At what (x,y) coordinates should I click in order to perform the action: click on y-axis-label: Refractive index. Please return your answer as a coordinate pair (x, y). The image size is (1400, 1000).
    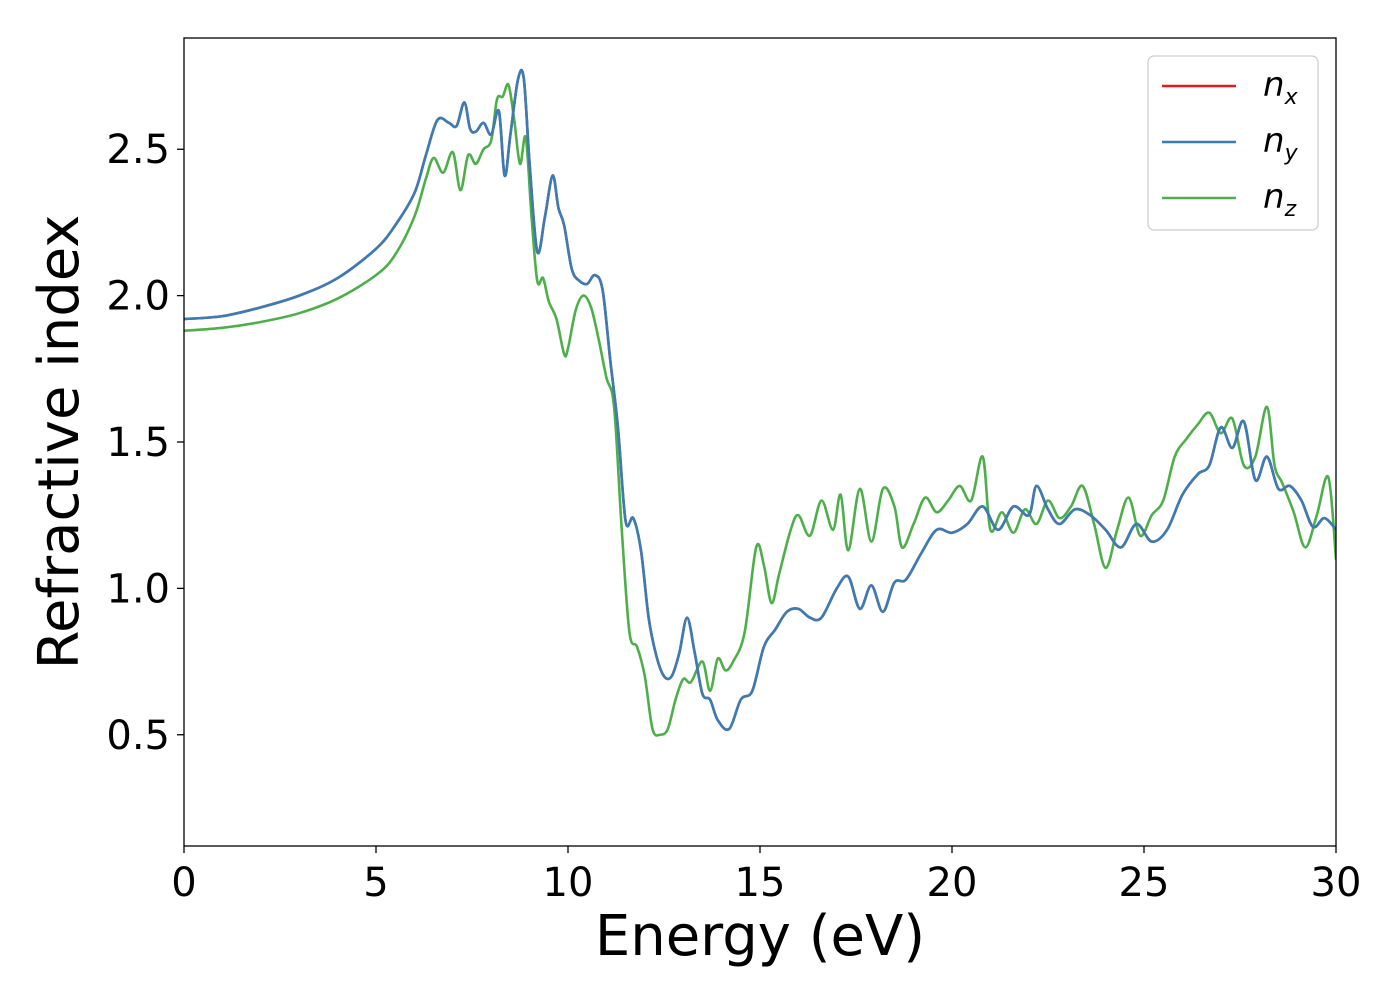
    Looking at the image, I should click on (59, 442).